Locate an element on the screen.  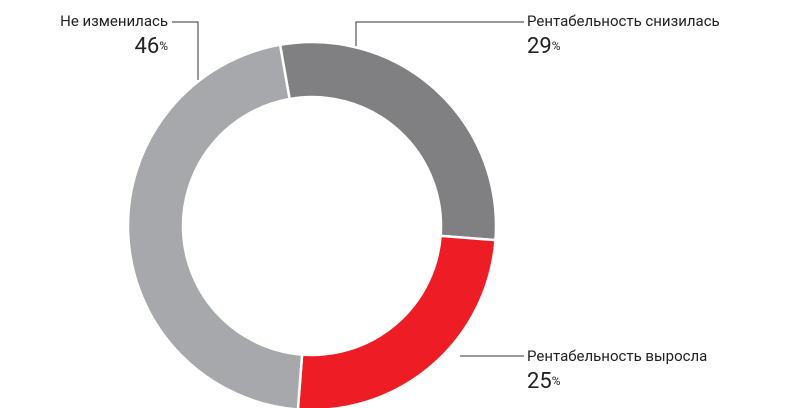
value-number: 29 is located at coordinates (539, 46).